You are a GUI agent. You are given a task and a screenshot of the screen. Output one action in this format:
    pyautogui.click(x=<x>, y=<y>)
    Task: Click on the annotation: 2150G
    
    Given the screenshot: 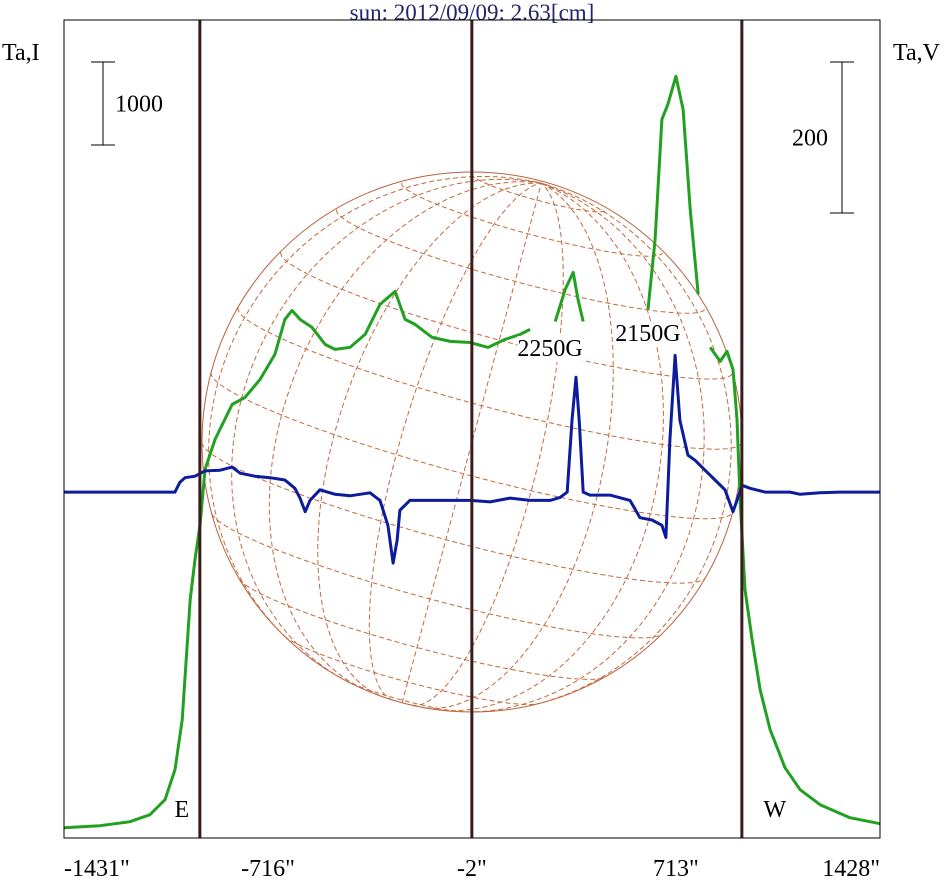 What is the action you would take?
    pyautogui.click(x=647, y=334)
    